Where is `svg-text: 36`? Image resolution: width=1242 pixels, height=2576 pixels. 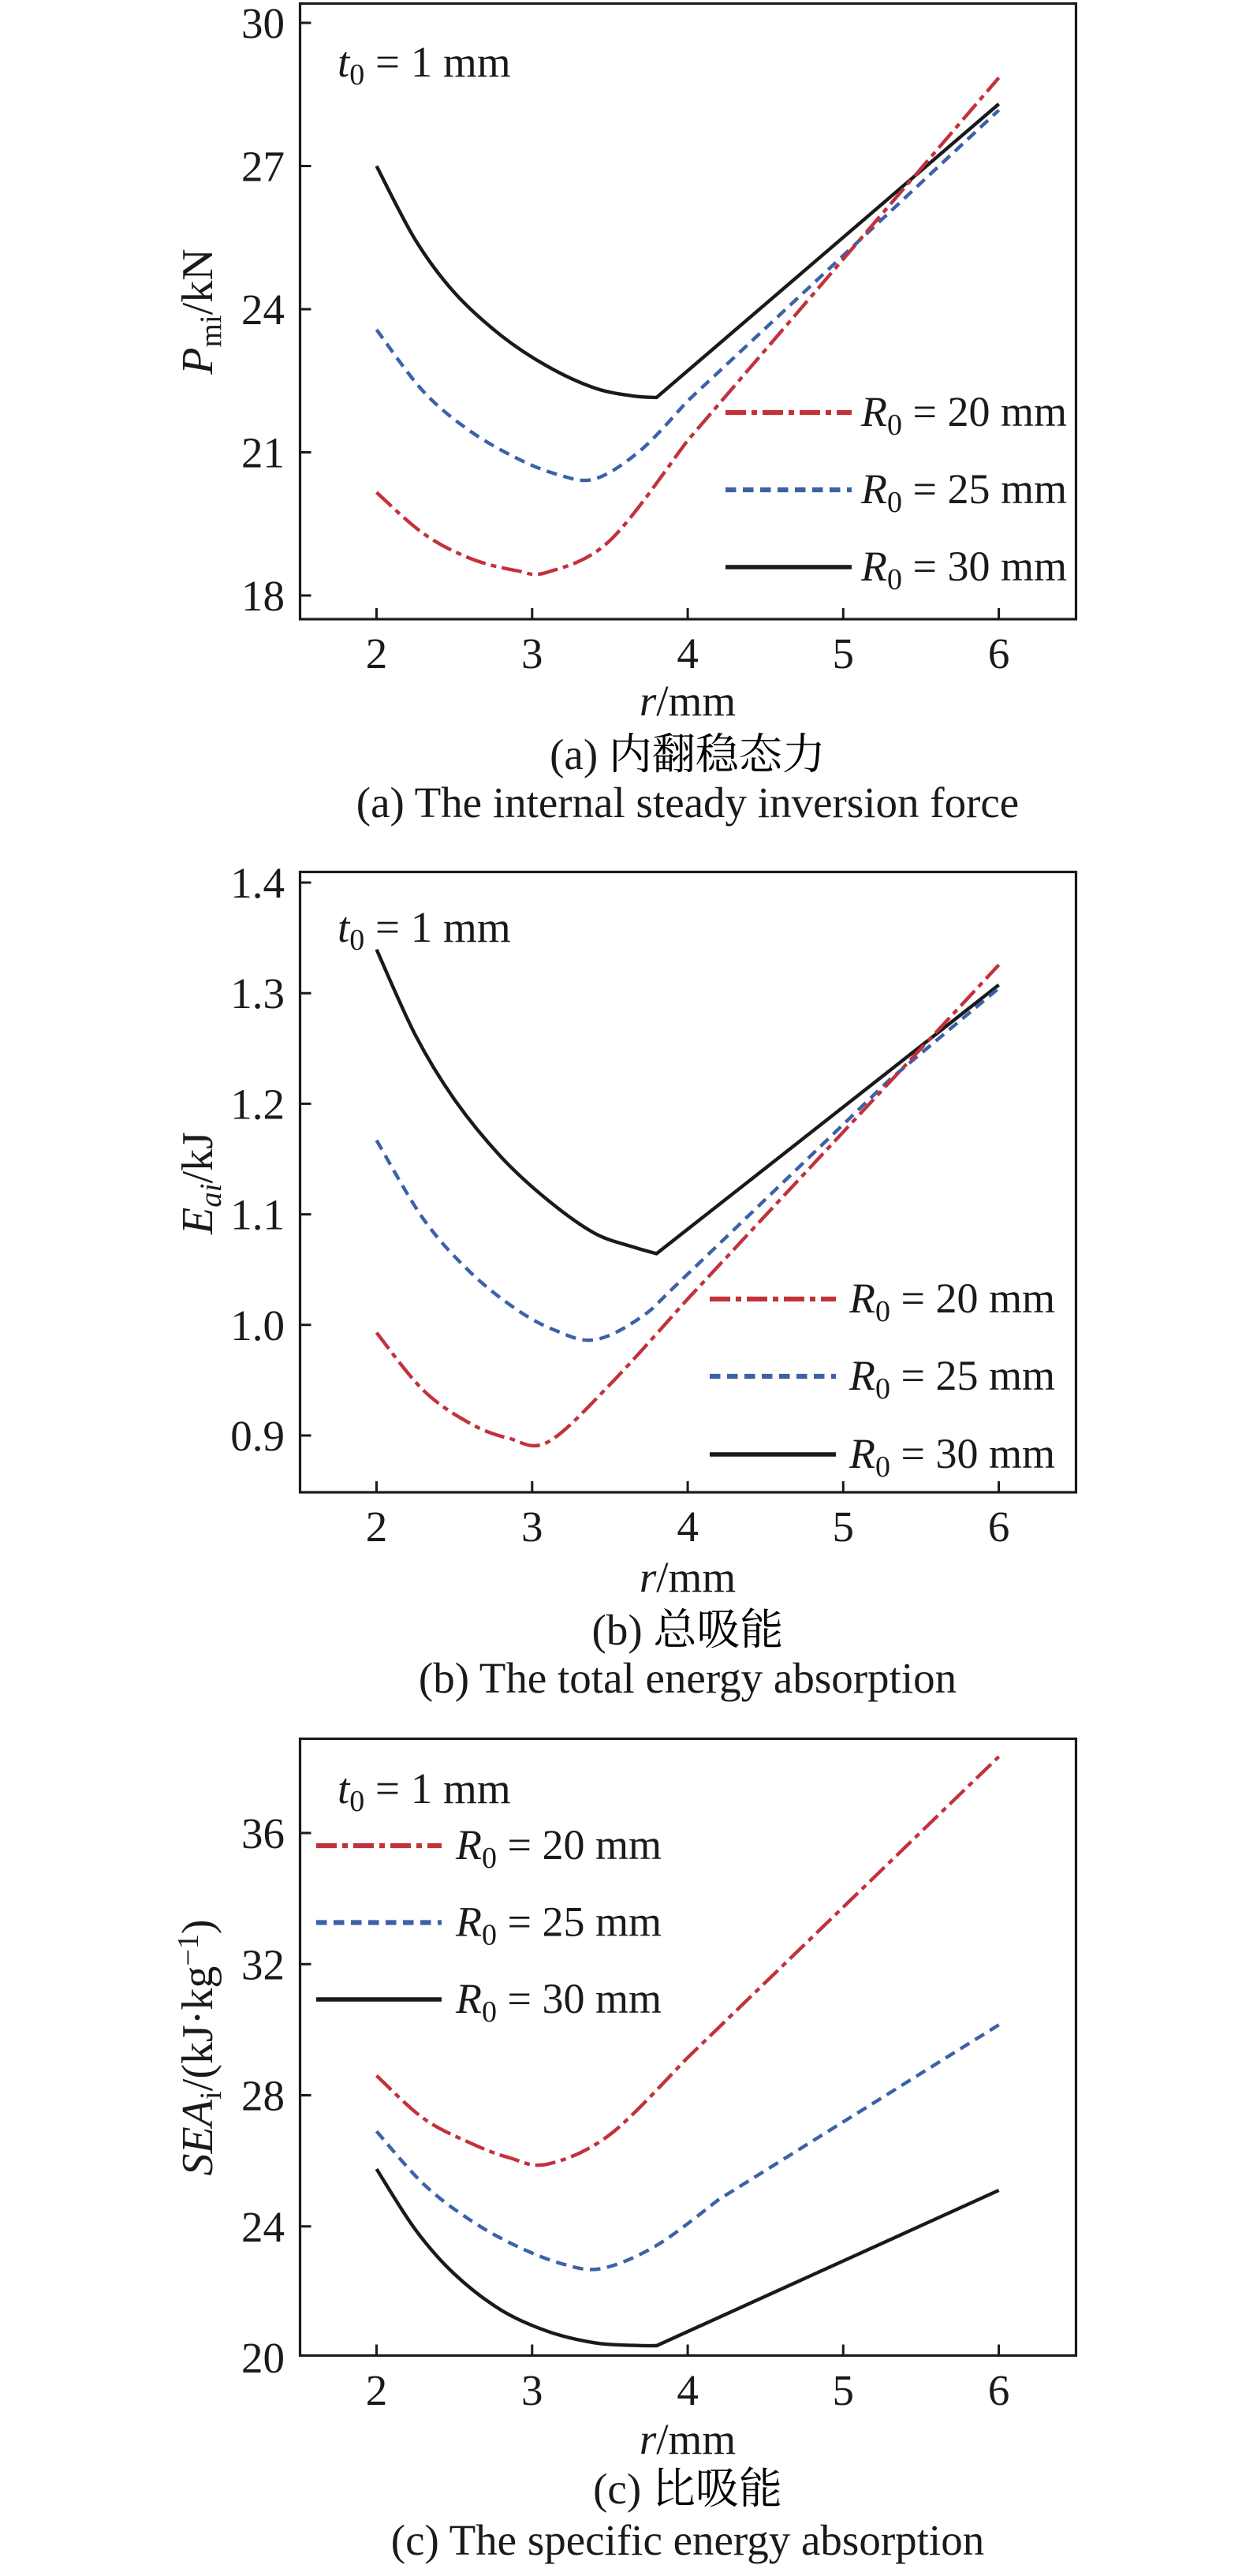 svg-text: 36 is located at coordinates (263, 1833).